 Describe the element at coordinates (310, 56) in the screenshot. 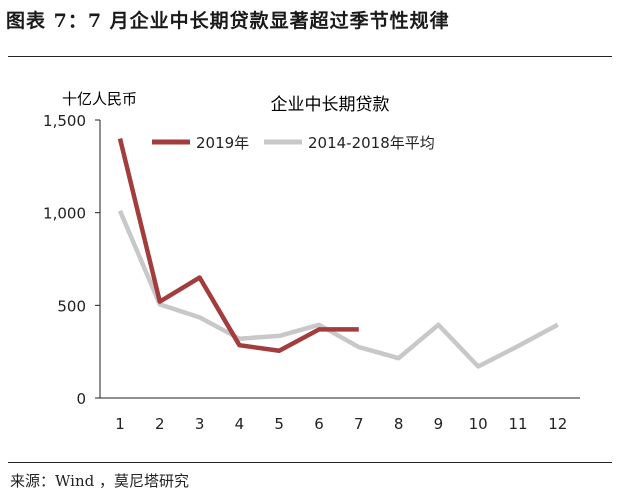

I see `title-rule` at that location.